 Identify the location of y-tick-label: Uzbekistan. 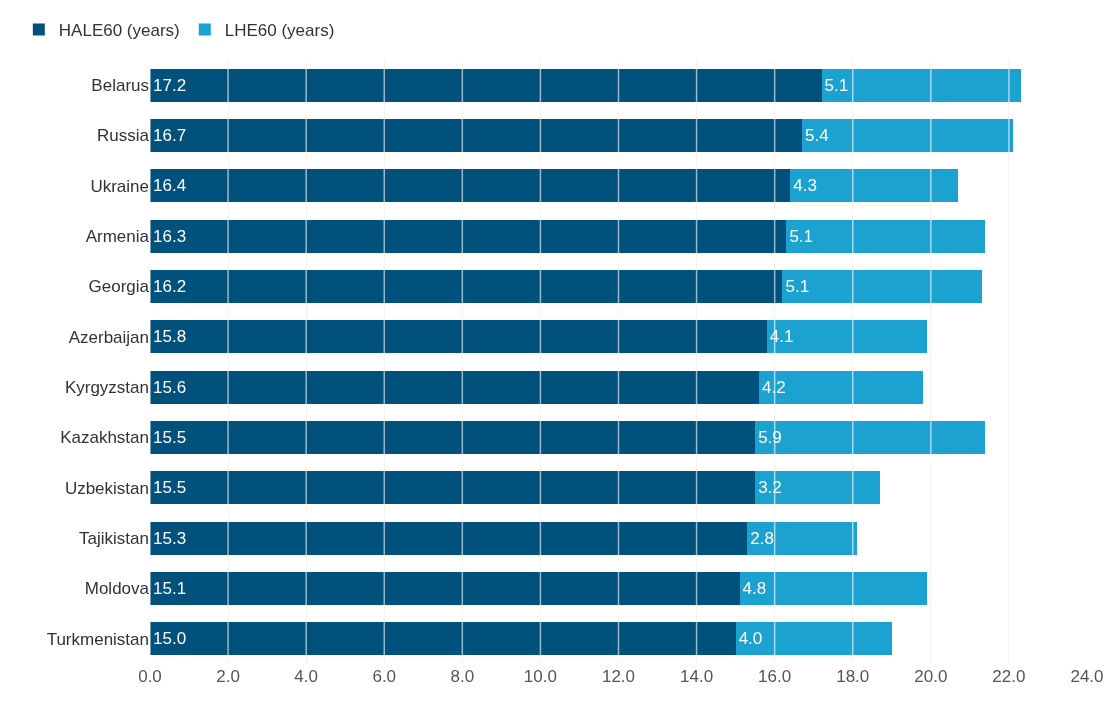
(106, 488).